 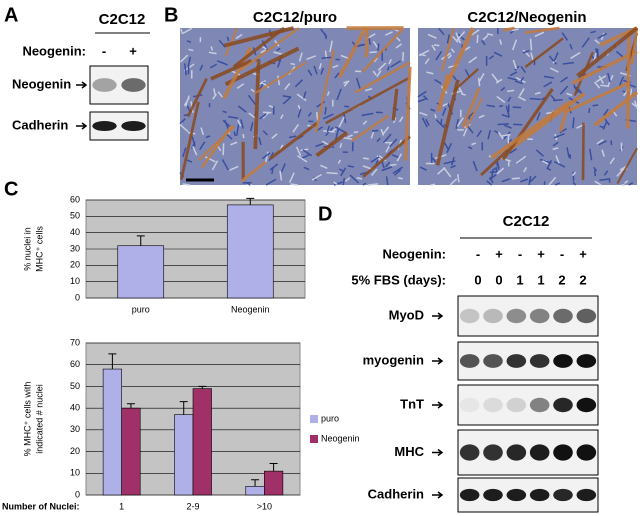 What do you see at coordinates (75, 199) in the screenshot?
I see `y-tick-label: 60` at bounding box center [75, 199].